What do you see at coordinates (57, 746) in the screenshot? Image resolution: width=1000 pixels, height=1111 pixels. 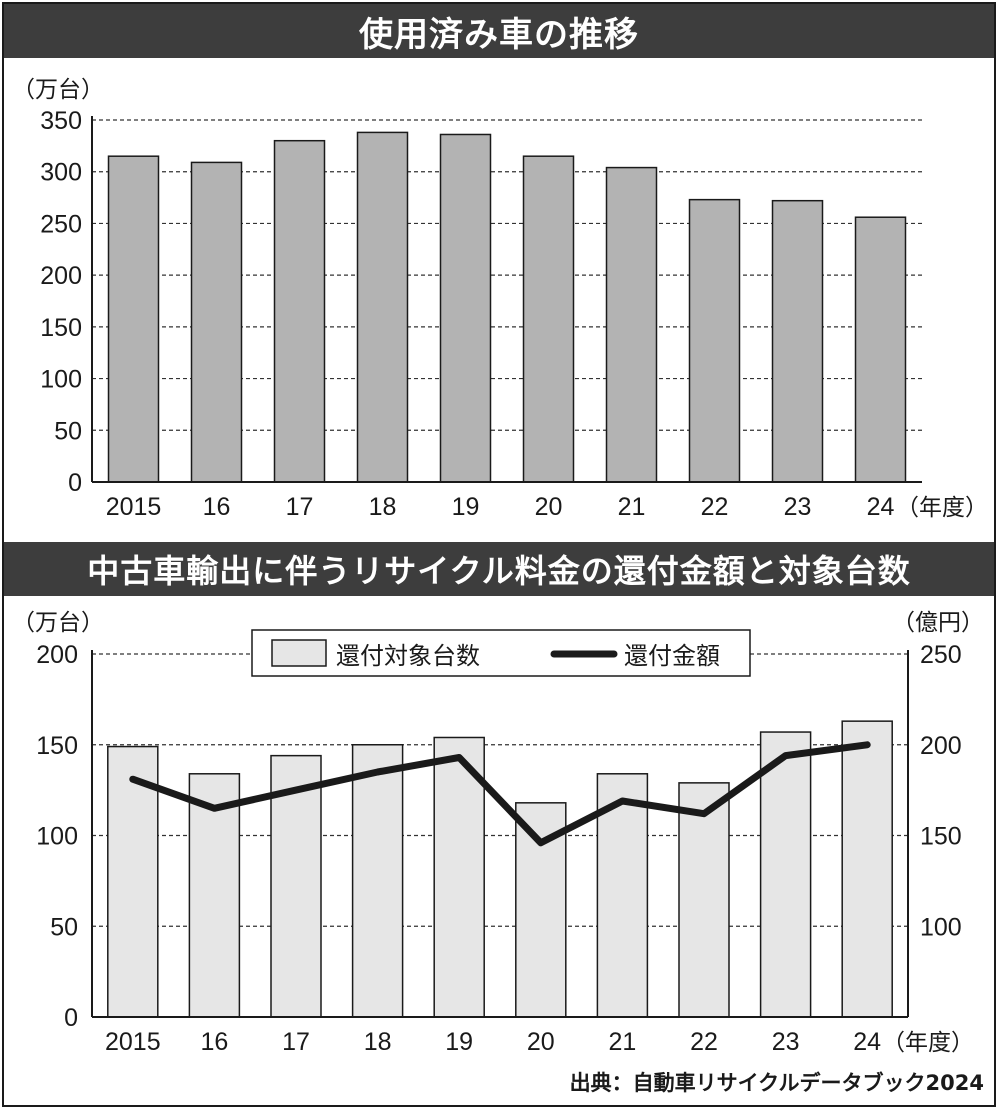 I see `chart2-ytick-label: 150` at bounding box center [57, 746].